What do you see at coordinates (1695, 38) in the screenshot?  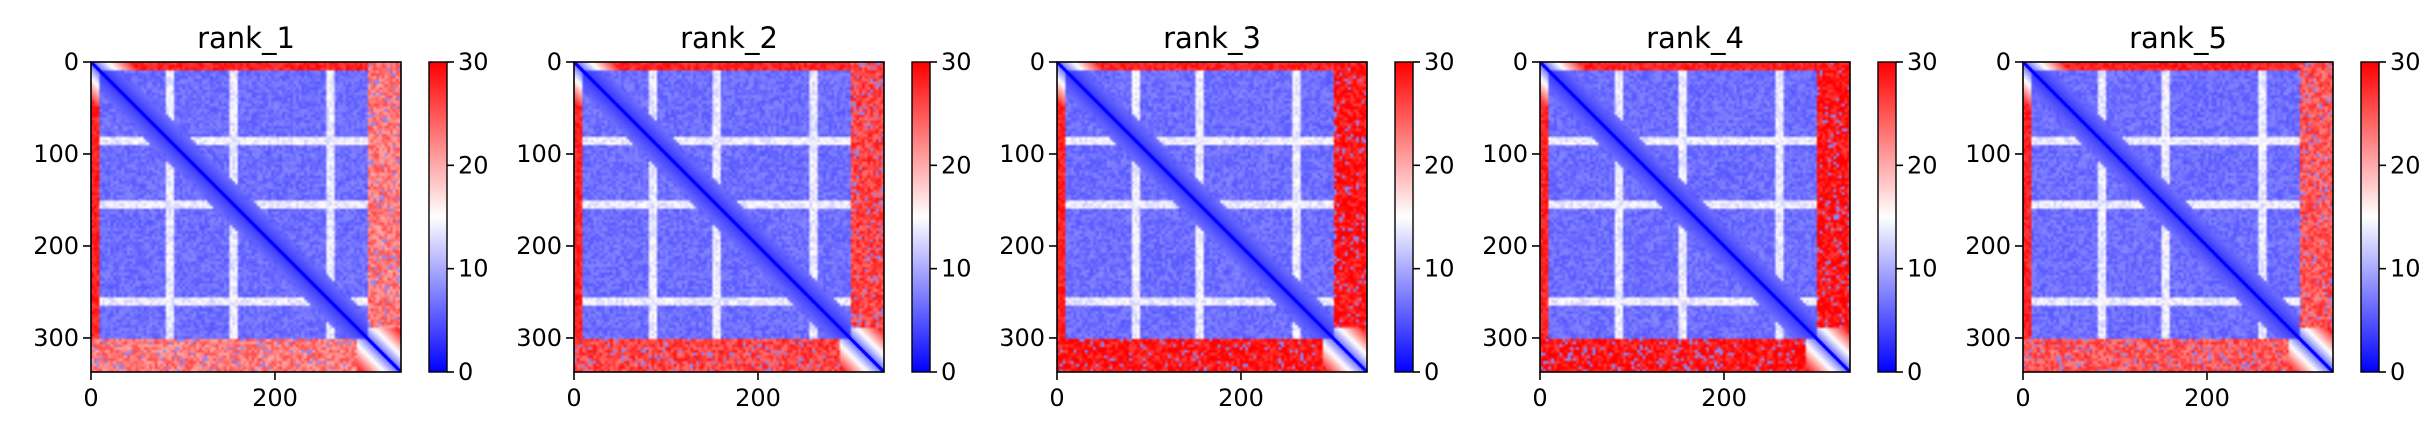 I see `panel-title: rank_4` at bounding box center [1695, 38].